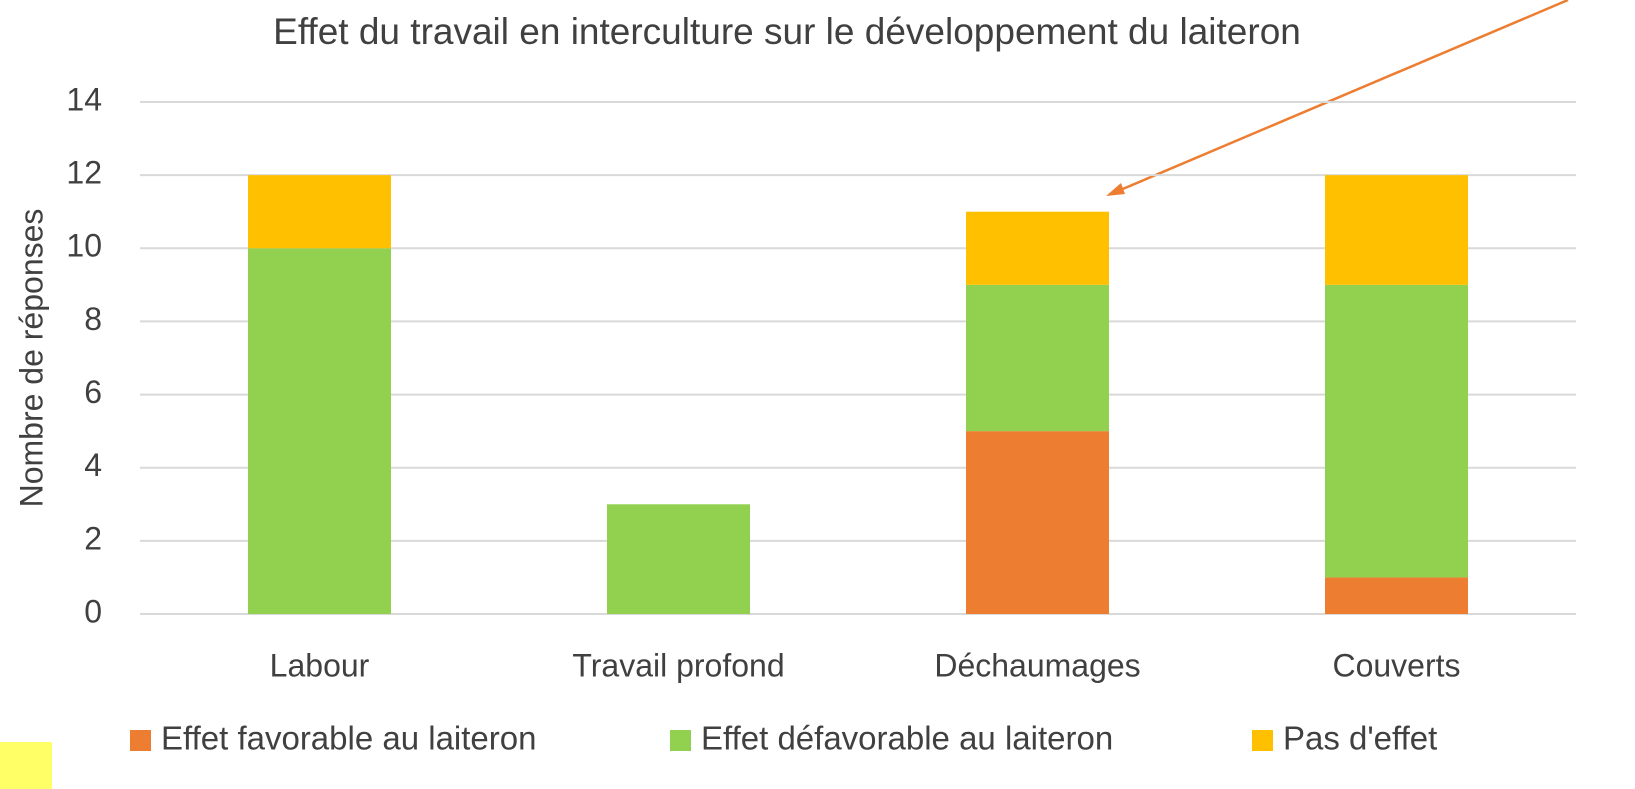 This screenshot has width=1635, height=789. I want to click on y-tick-label: 8, so click(93, 319).